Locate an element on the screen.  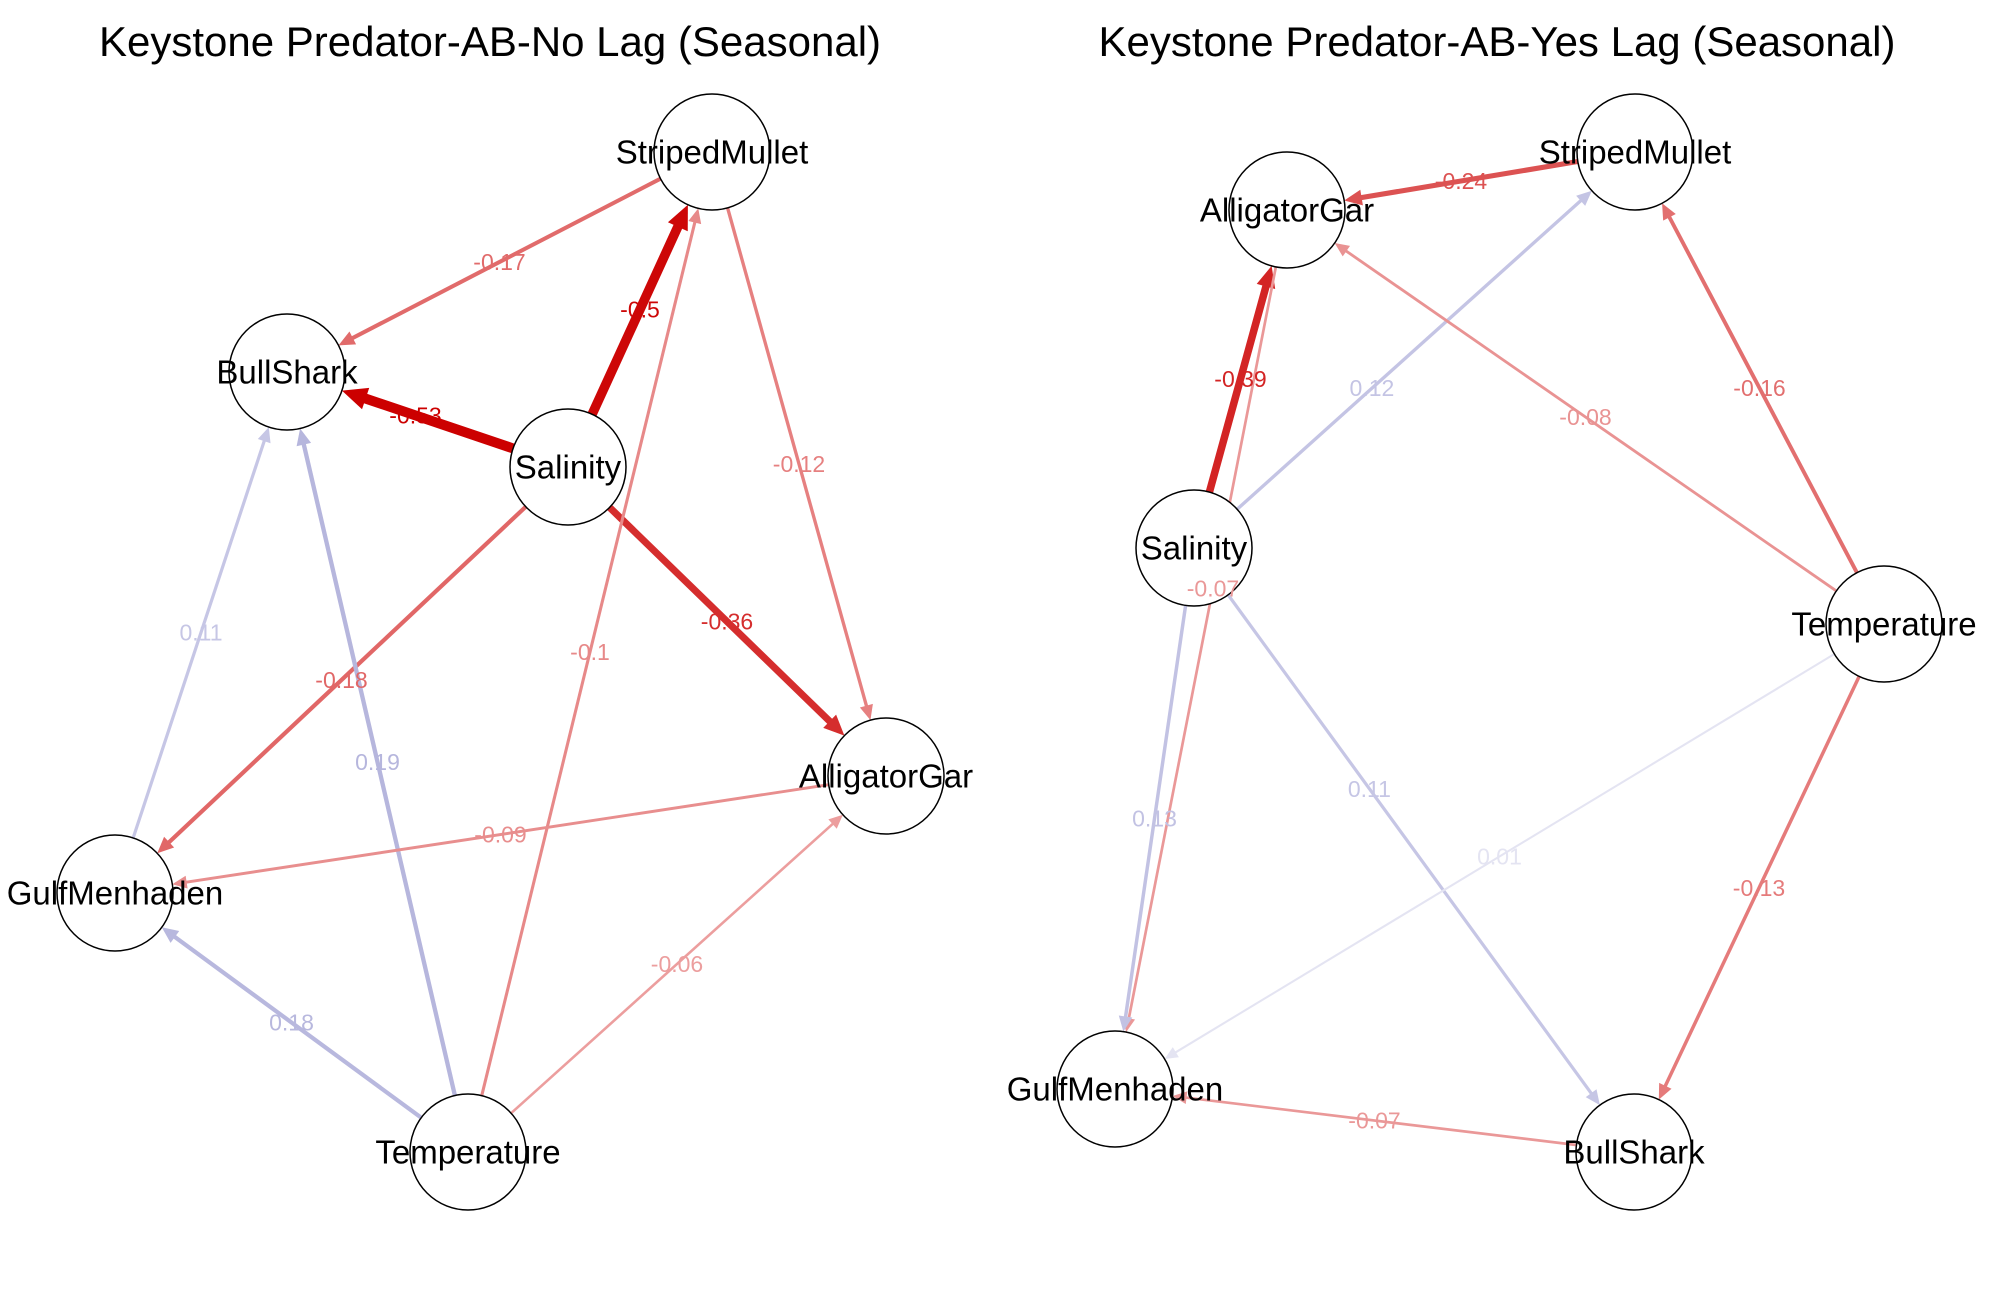
panel-title-yes-lag: Keystone Predator-AB-Yes Lag (Seasonal) is located at coordinates (1497, 41).